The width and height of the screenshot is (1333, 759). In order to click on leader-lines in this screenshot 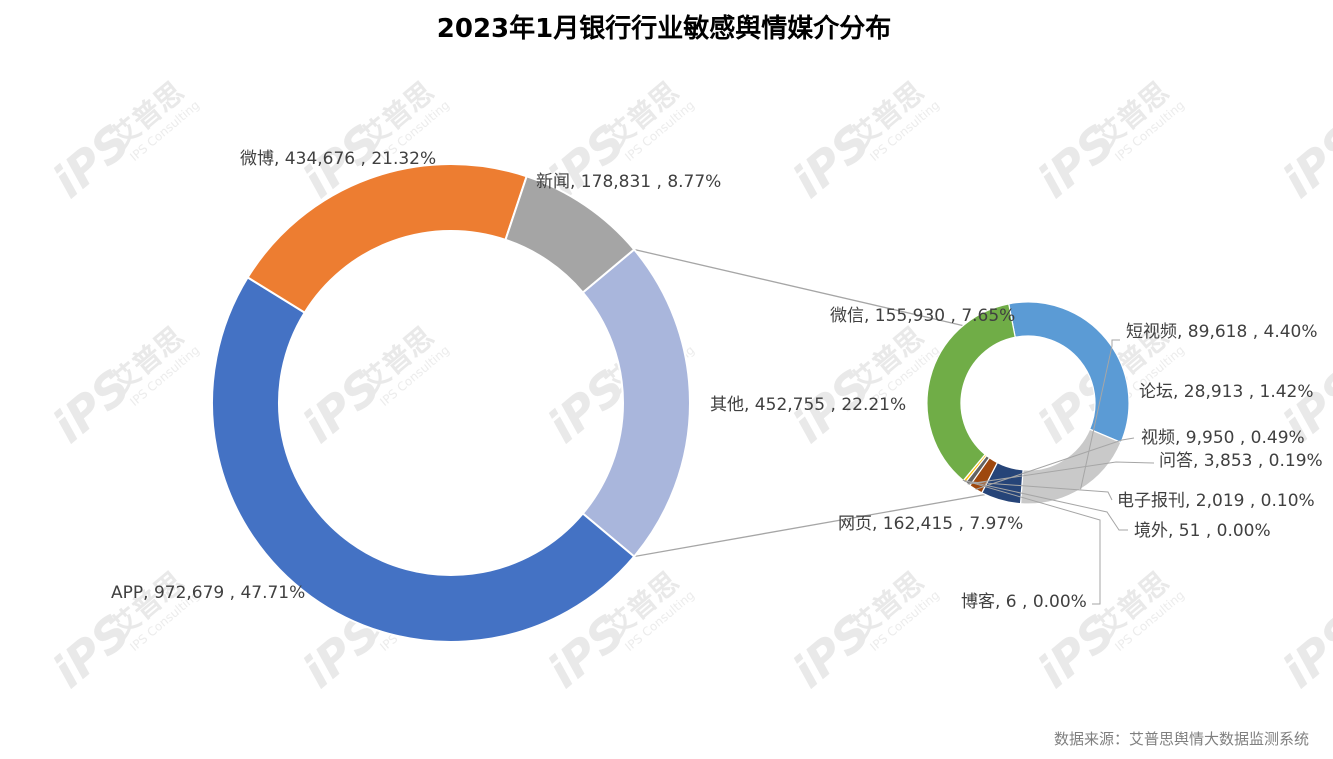, I will do `click(1058, 472)`.